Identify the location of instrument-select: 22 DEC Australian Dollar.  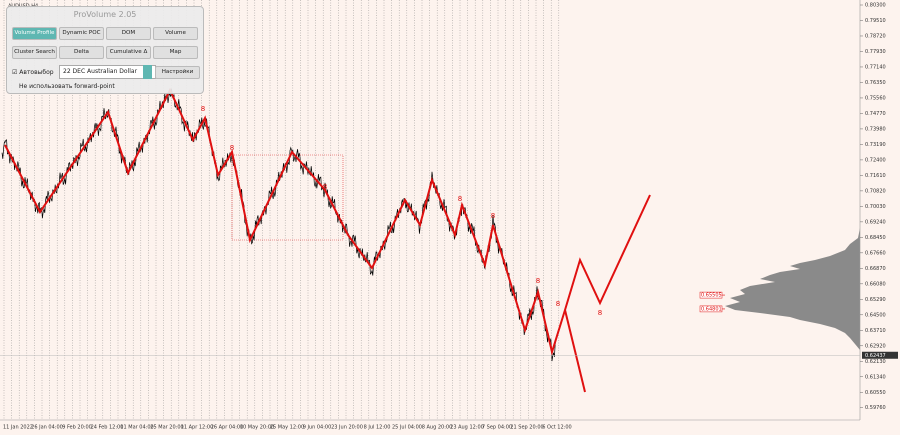
(107, 72).